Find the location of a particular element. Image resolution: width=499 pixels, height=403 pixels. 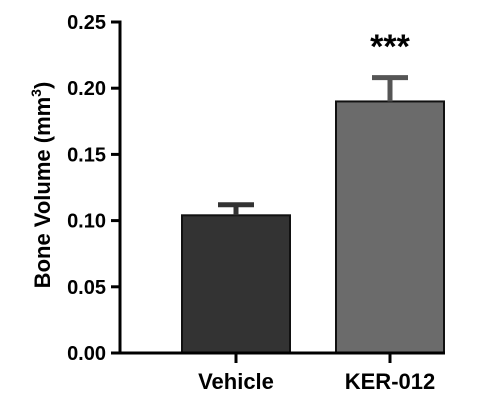

annotations: *** is located at coordinates (390, 47).